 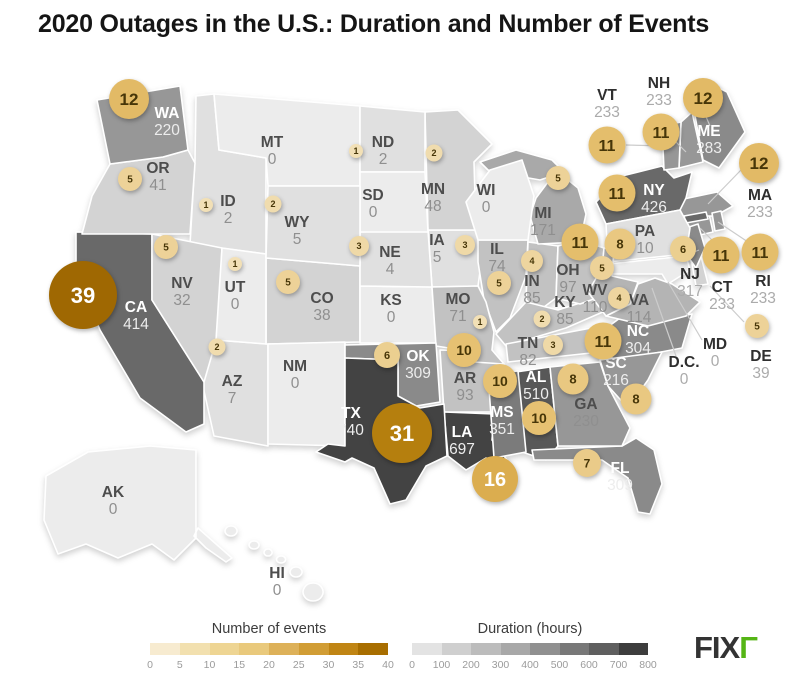 I want to click on event-count-GA: 8, so click(x=572, y=379).